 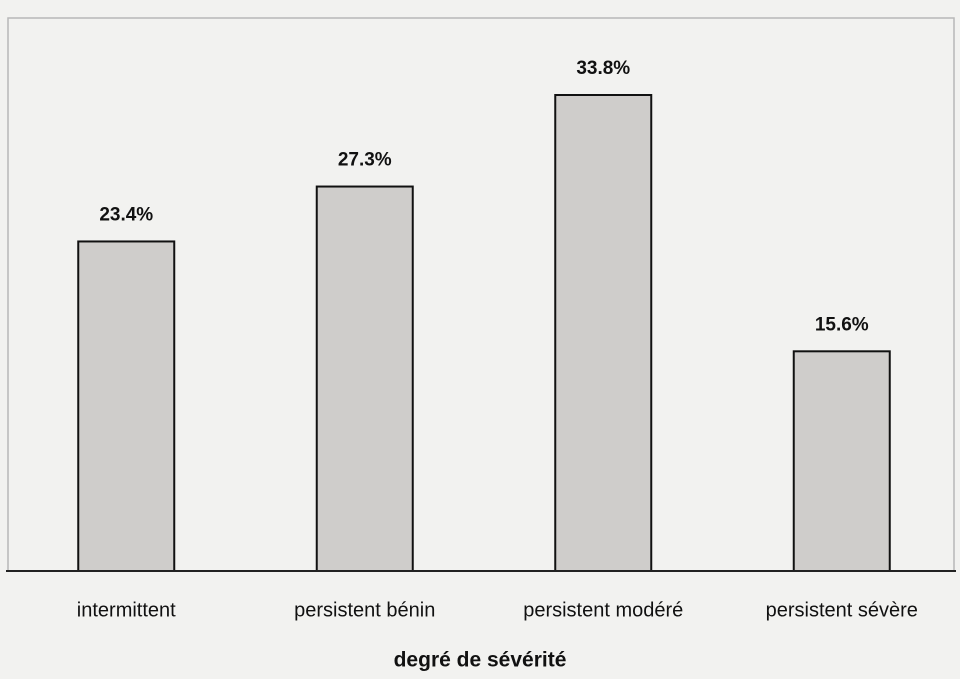 I want to click on data-label: 27.3%, so click(x=365, y=160).